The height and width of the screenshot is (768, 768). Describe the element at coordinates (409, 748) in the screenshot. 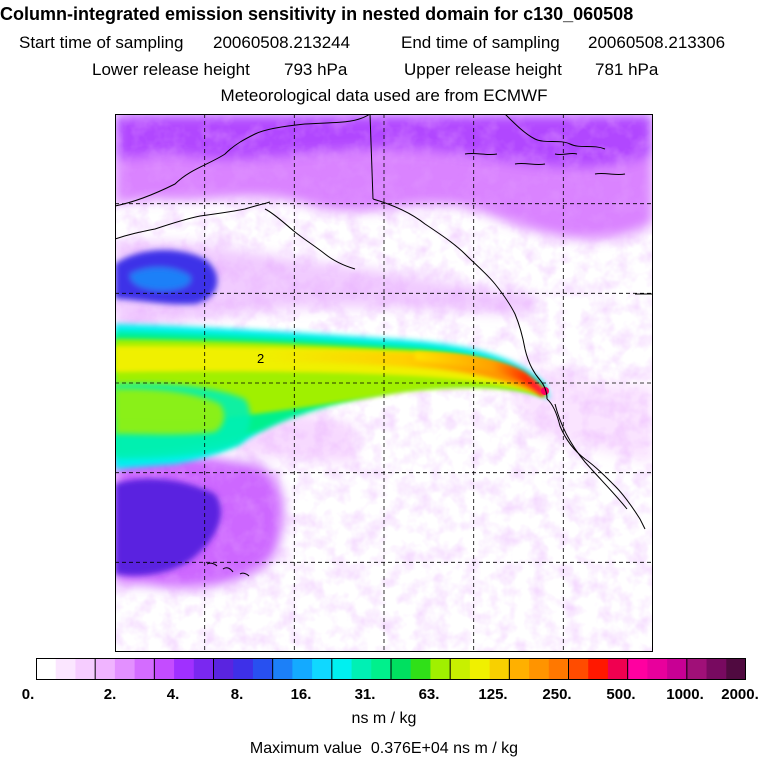

I see `max-value: 0.376E+04` at that location.